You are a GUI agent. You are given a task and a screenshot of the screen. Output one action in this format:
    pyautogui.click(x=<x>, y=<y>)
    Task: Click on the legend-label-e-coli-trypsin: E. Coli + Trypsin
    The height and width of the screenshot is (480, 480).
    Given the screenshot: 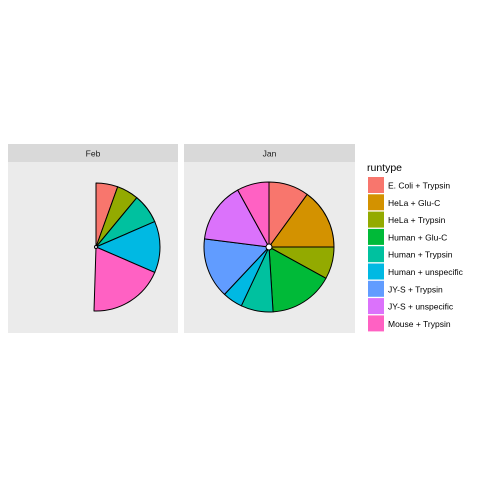 What is the action you would take?
    pyautogui.click(x=419, y=186)
    